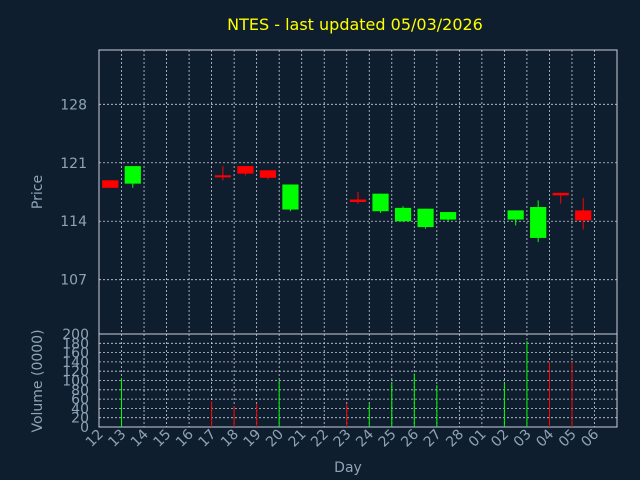  I want to click on x-tick-label: 27, so click(433, 439).